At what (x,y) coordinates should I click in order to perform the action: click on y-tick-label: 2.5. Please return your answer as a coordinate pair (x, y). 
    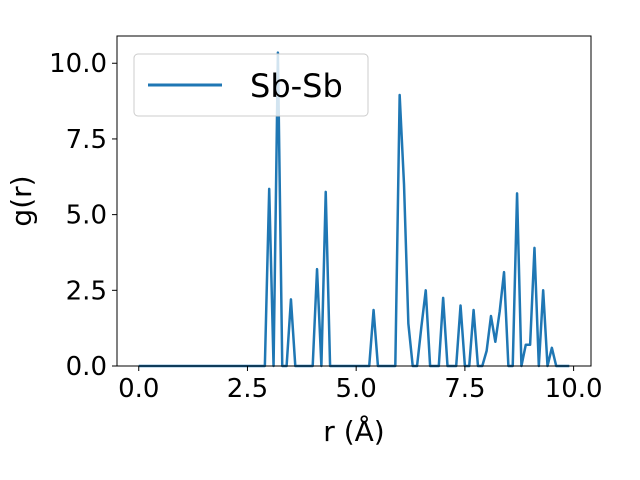
    Looking at the image, I should click on (86, 291).